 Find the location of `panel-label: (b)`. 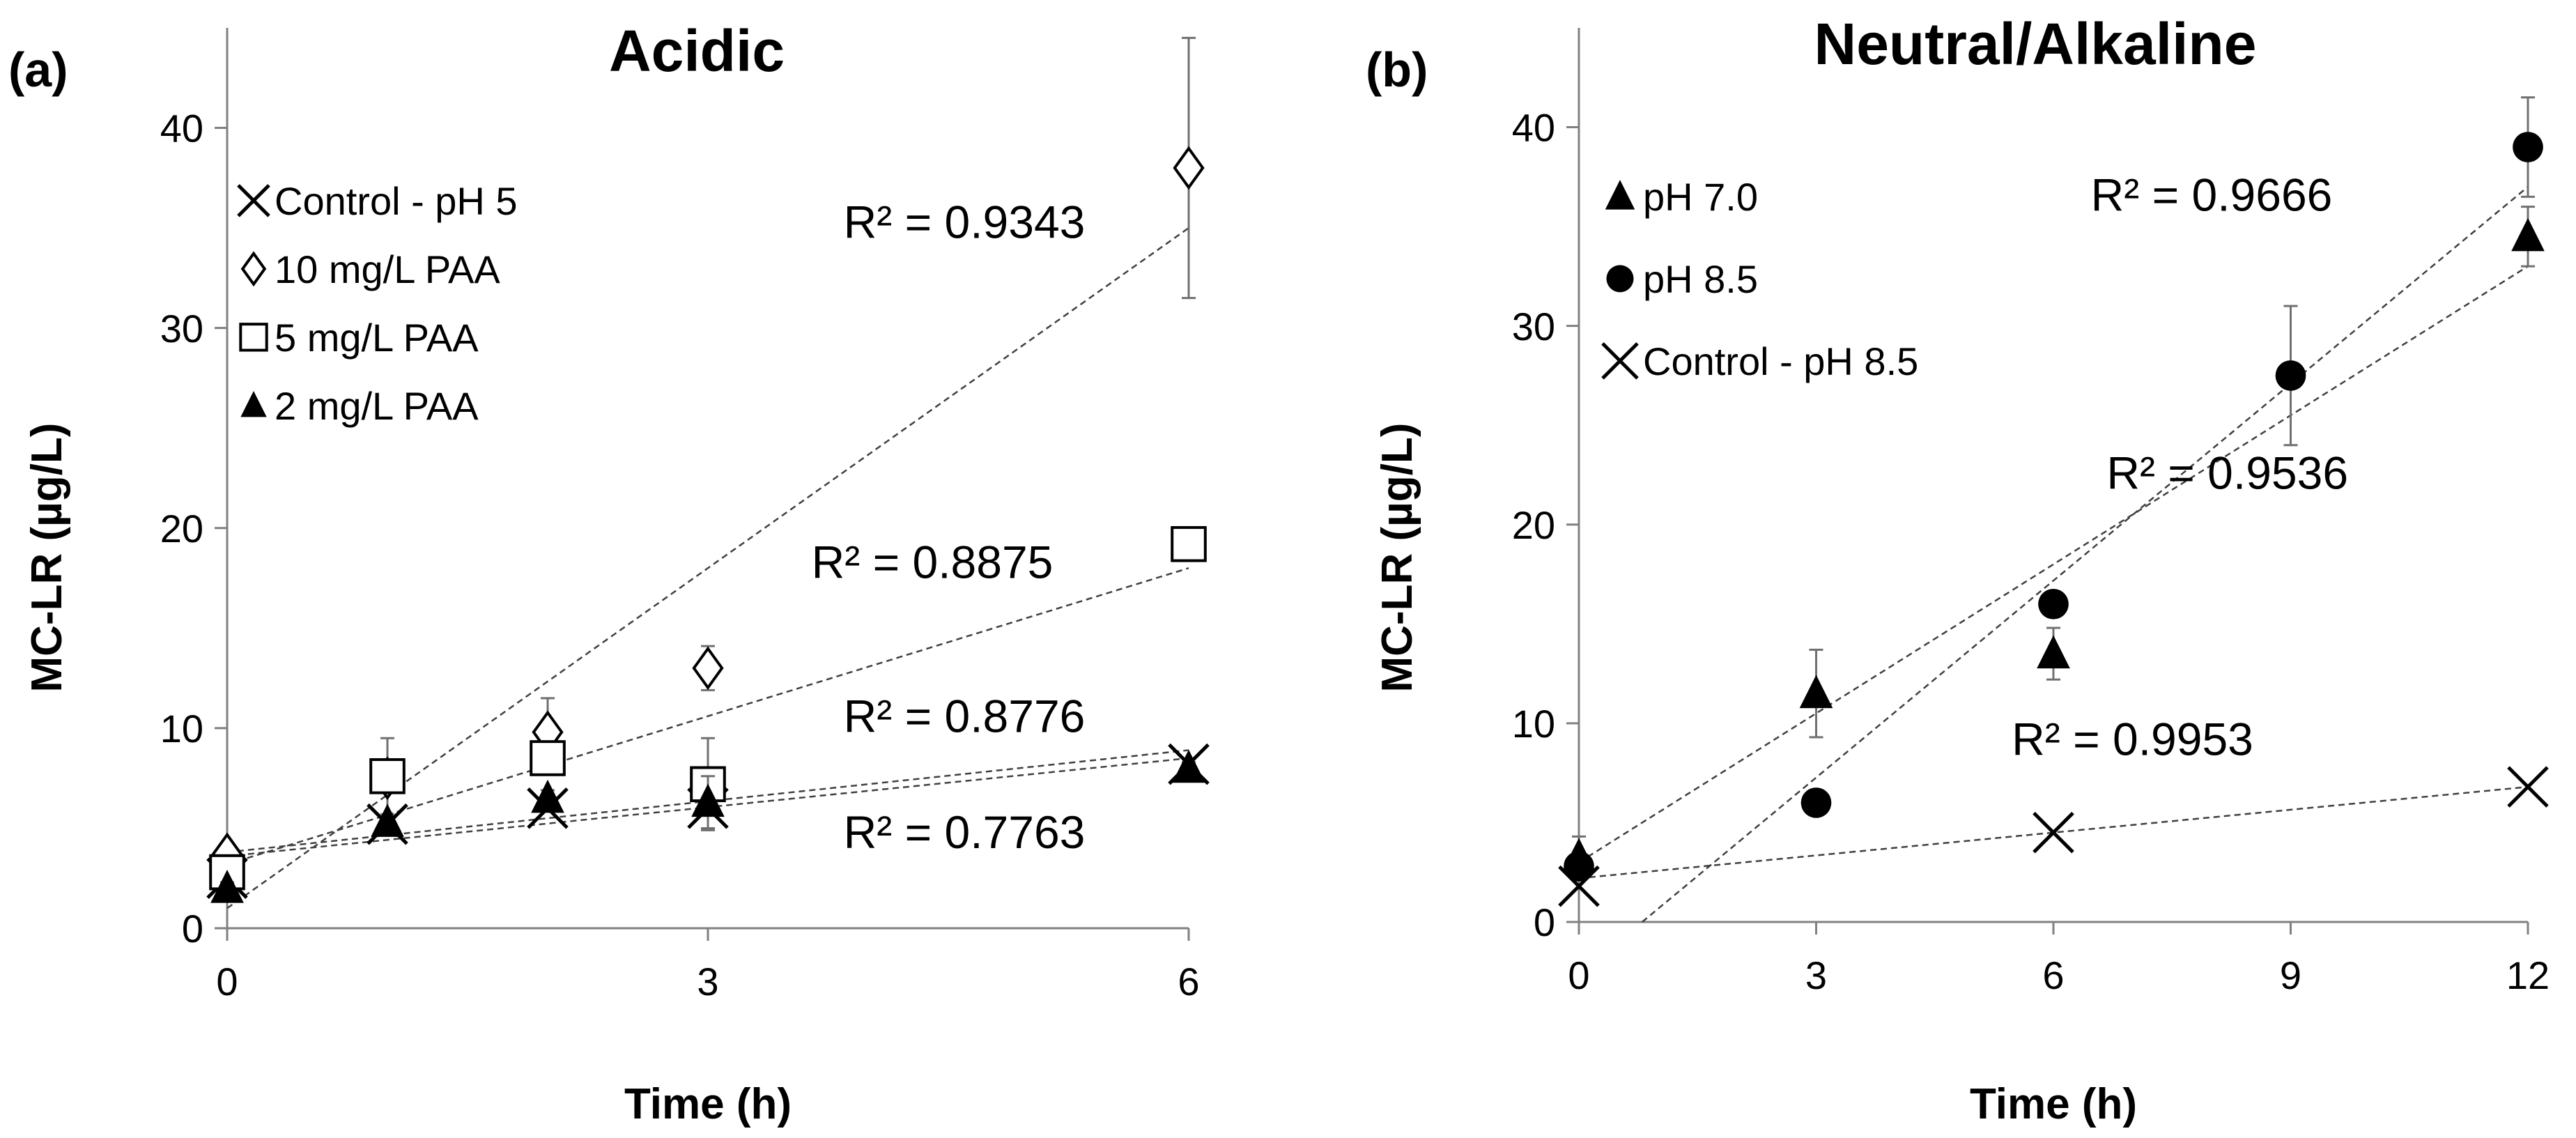

panel-label: (b) is located at coordinates (1397, 70).